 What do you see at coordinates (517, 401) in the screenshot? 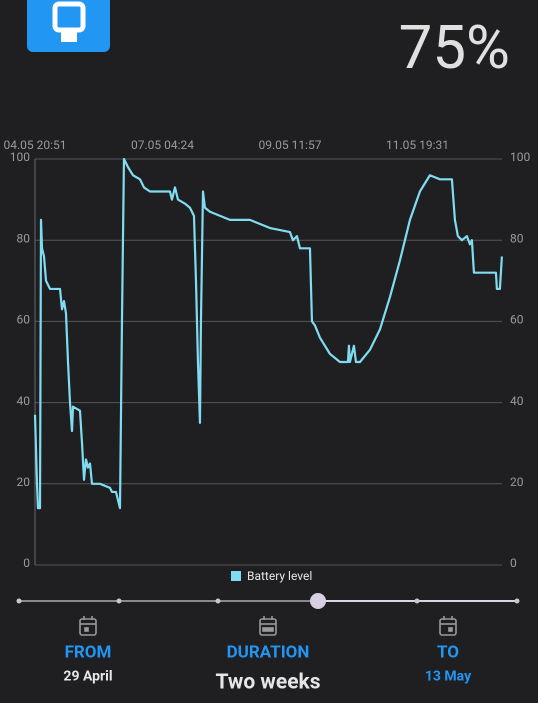
I see `y2-tick-label: 40` at bounding box center [517, 401].